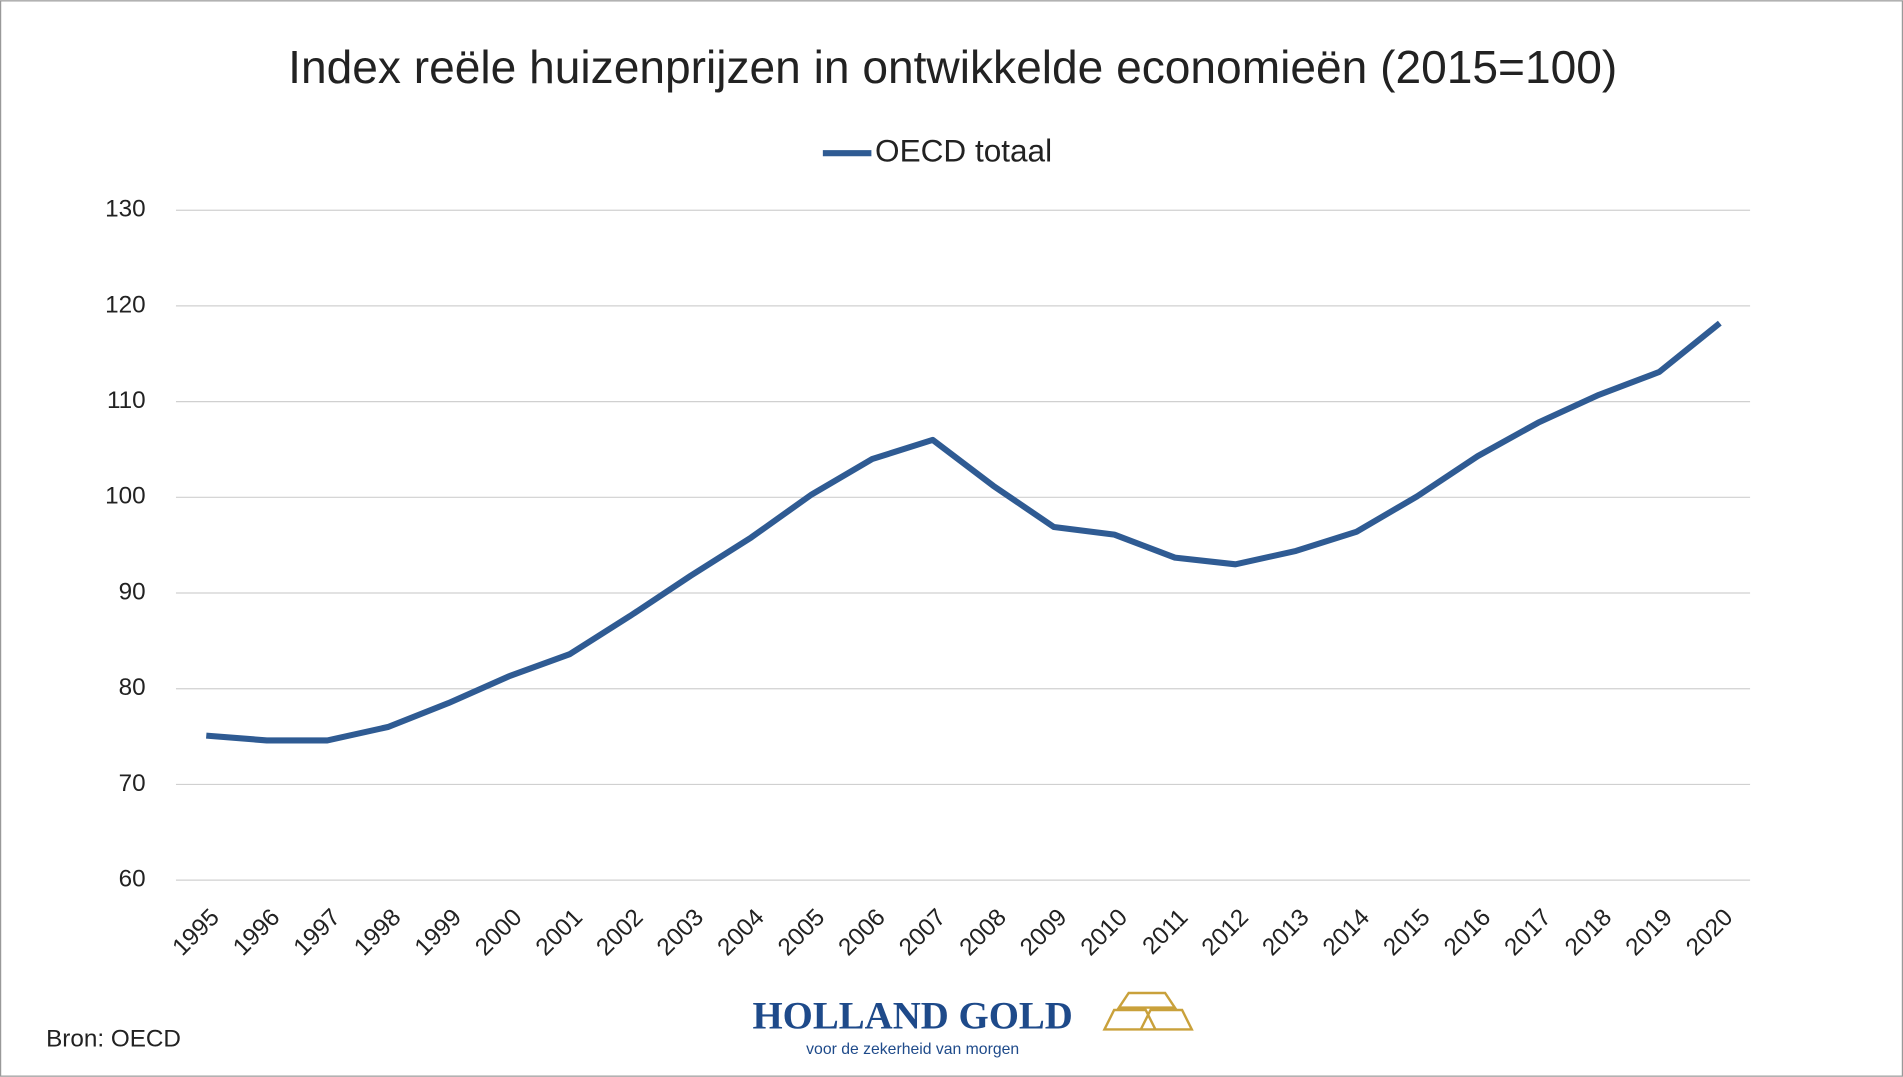  What do you see at coordinates (126, 400) in the screenshot?
I see `y-tick-label: 110` at bounding box center [126, 400].